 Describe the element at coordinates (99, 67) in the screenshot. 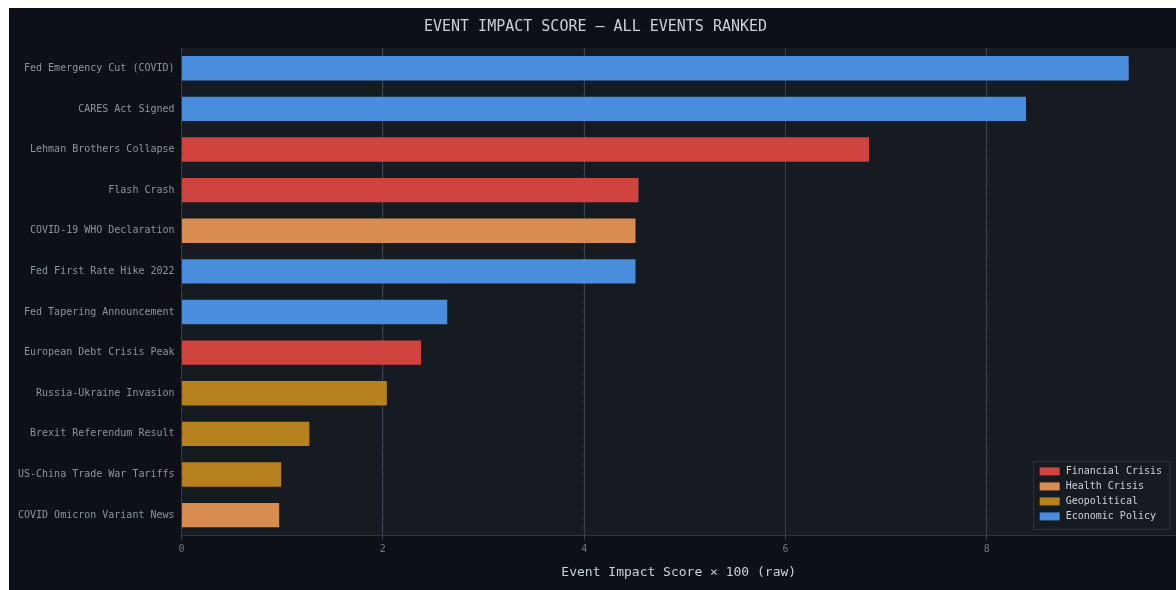

I see `y-tick-label: Fed Emergency Cut (COVID)` at that location.